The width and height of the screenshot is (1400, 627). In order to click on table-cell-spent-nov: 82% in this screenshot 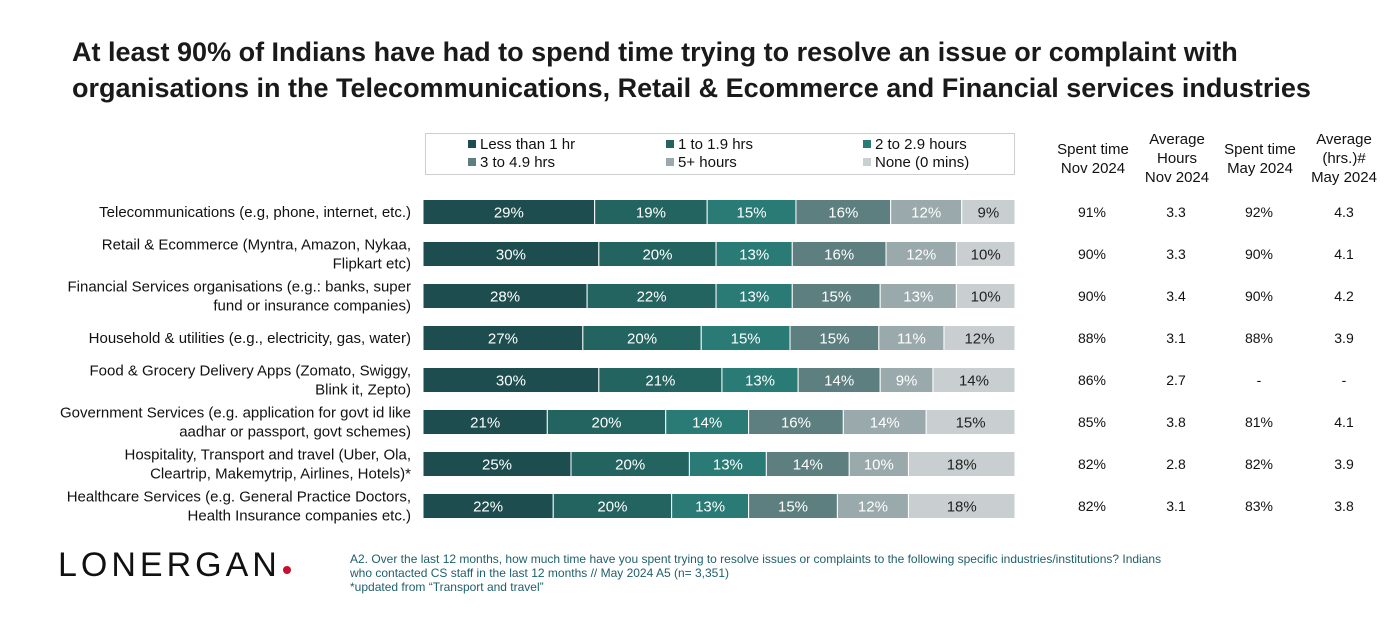, I will do `click(1092, 506)`.